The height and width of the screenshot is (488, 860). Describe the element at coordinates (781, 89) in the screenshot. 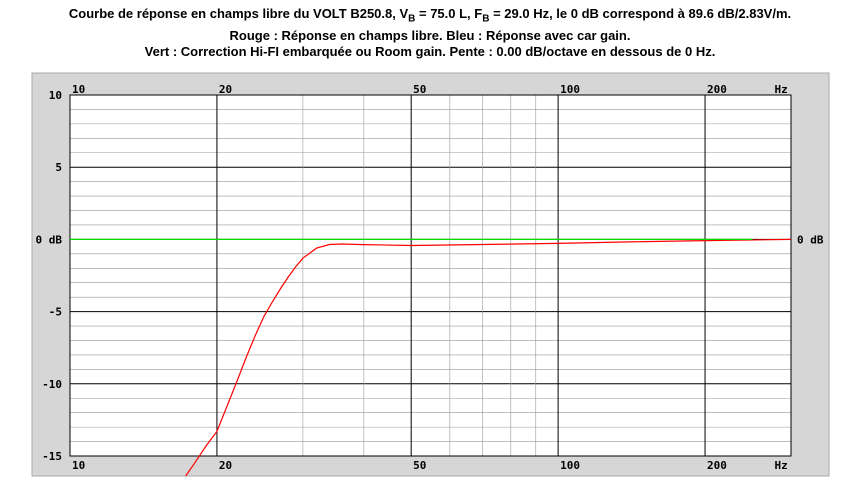

I see `x-tick-label-top: Hz` at that location.